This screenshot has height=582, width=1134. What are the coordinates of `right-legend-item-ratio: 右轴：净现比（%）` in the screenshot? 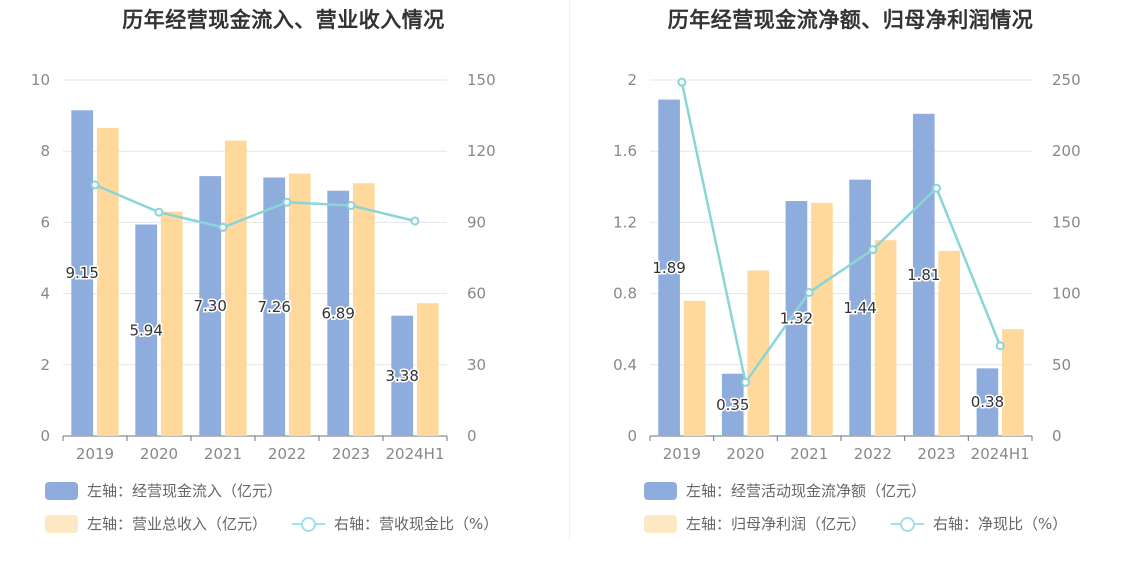 It's located at (979, 523).